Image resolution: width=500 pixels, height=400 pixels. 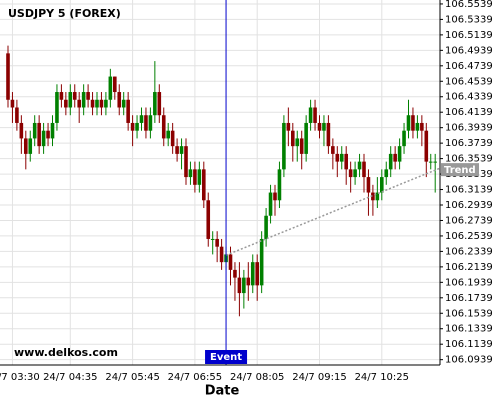 What do you see at coordinates (469, 35) in the screenshot?
I see `y-tick-label: 106.5139` at bounding box center [469, 35].